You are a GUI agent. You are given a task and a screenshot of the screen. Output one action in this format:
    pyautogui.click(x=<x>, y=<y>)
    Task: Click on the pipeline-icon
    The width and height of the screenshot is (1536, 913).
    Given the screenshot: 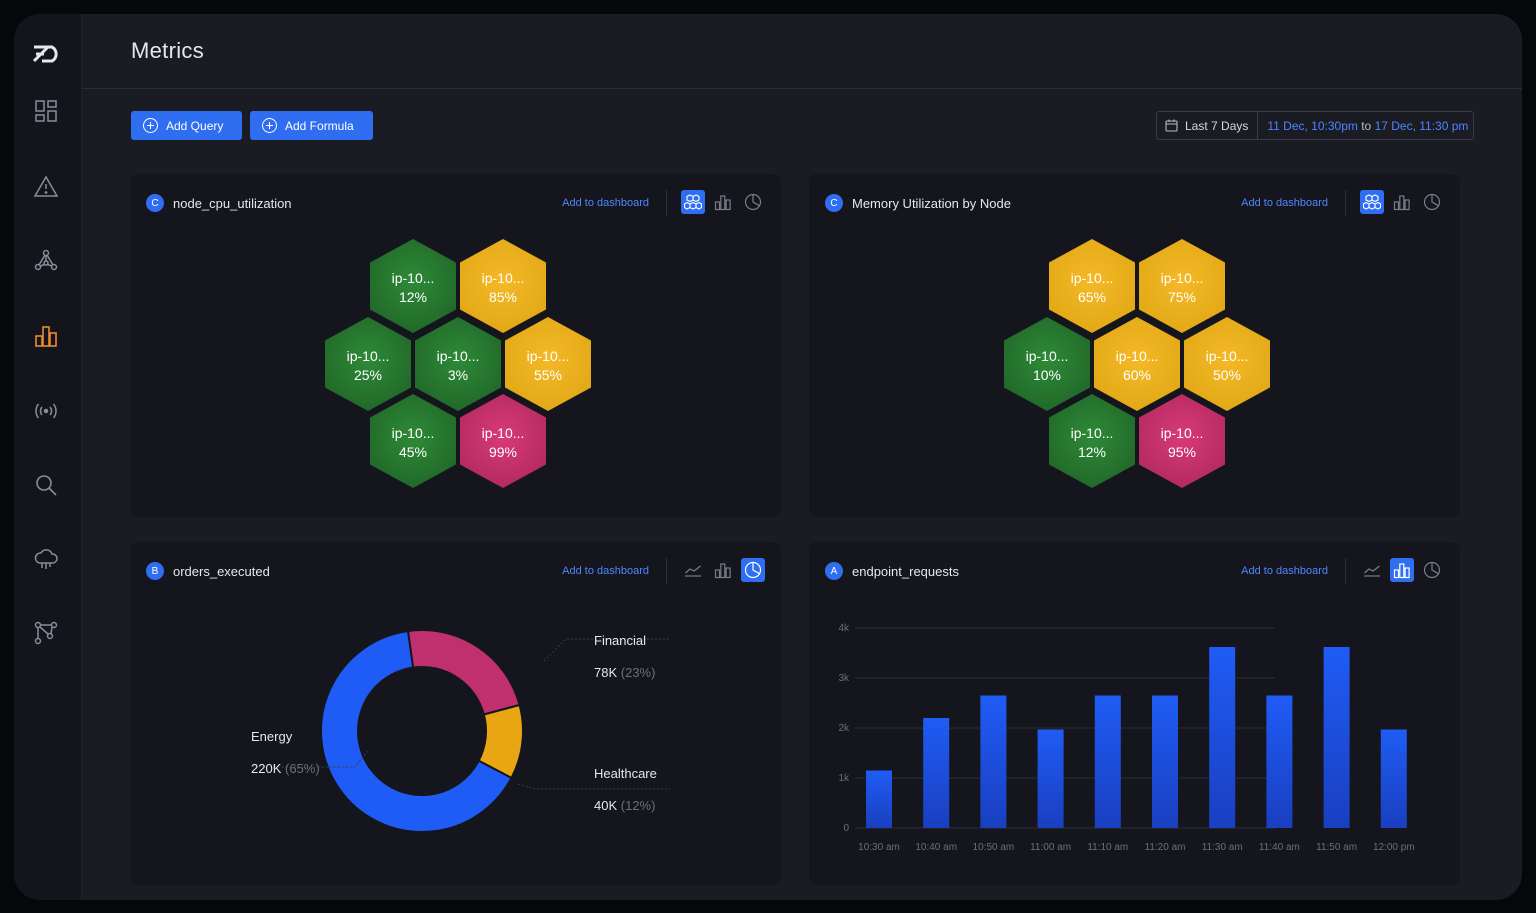 What is the action you would take?
    pyautogui.click(x=46, y=633)
    